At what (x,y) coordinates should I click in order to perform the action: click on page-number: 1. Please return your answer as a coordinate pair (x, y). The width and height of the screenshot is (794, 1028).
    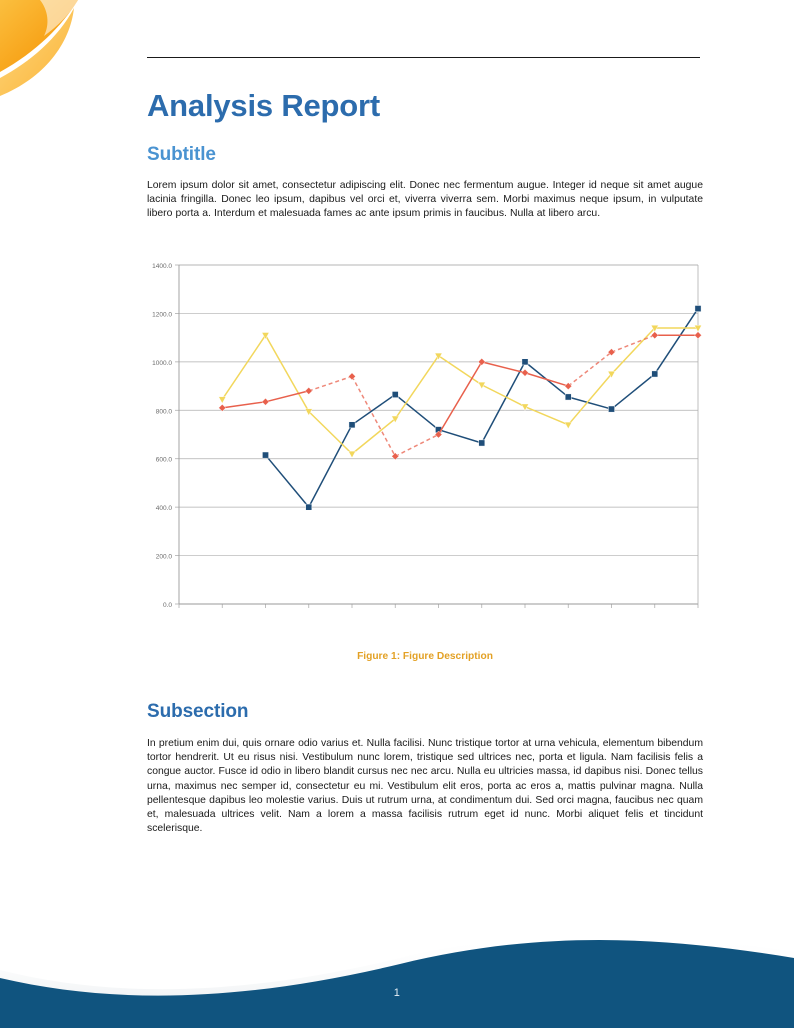
    Looking at the image, I should click on (397, 993).